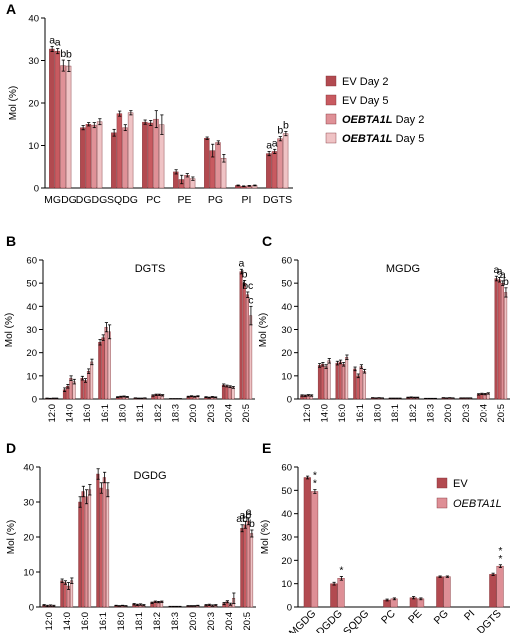 The width and height of the screenshot is (520, 633). I want to click on x-tick-label: 20:3, so click(466, 413).